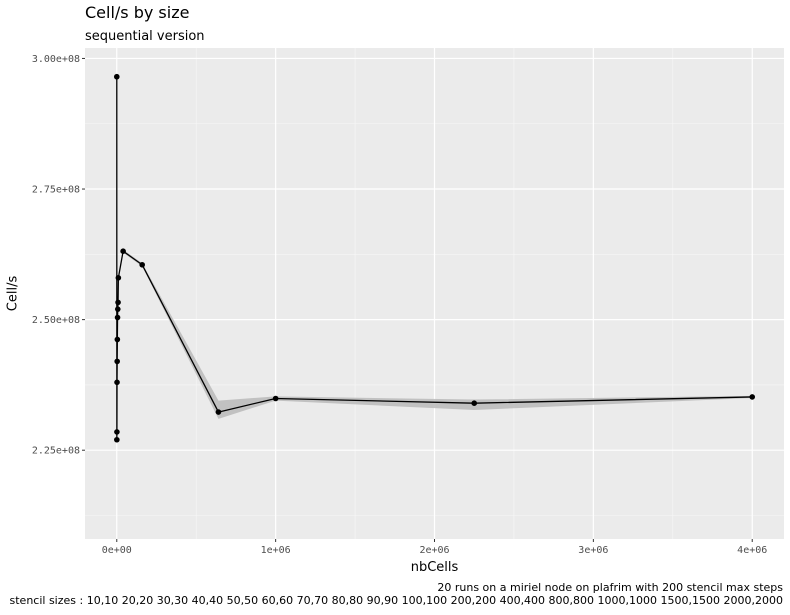 Image resolution: width=790 pixels, height=615 pixels. Describe the element at coordinates (117, 550) in the screenshot. I see `x-tick-label: 0e+00` at that location.